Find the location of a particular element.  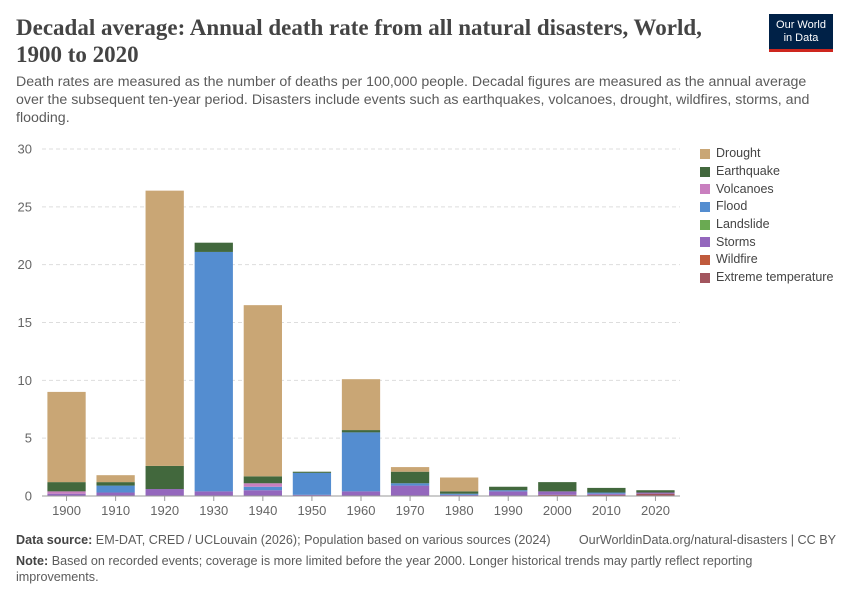

x-tick-label: 2000 is located at coordinates (557, 510).